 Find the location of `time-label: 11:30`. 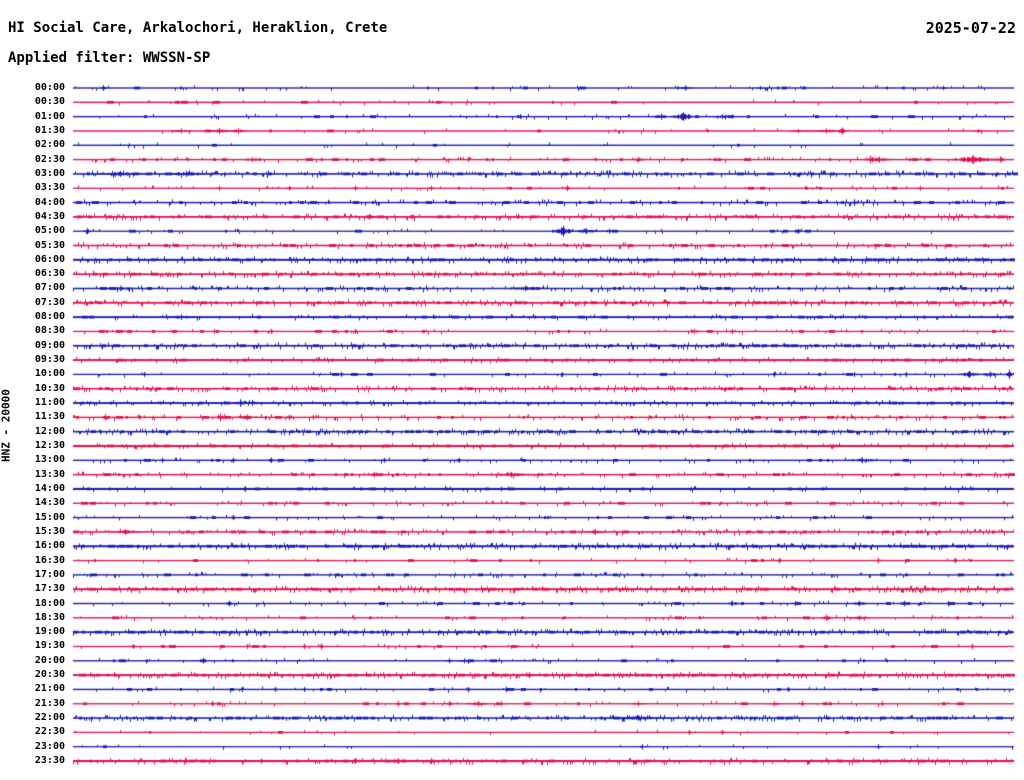

time-label: 11:30 is located at coordinates (49, 417).